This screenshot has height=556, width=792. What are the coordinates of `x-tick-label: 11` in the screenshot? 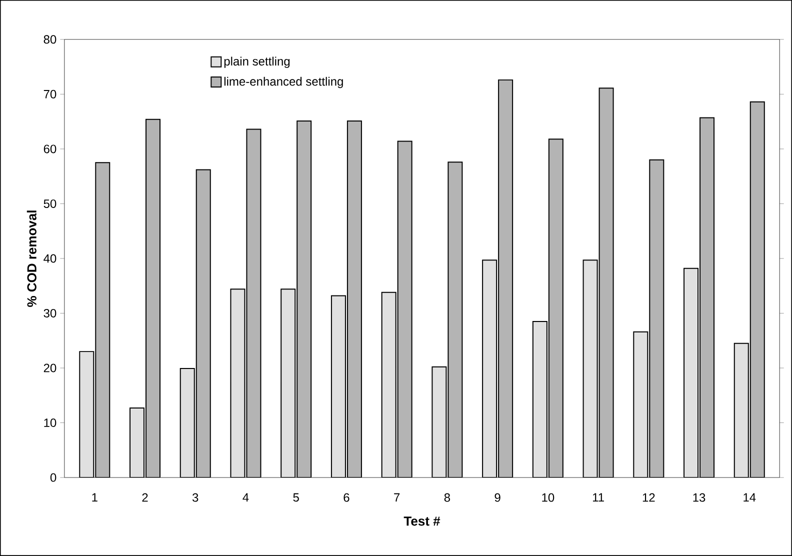 It's located at (598, 497).